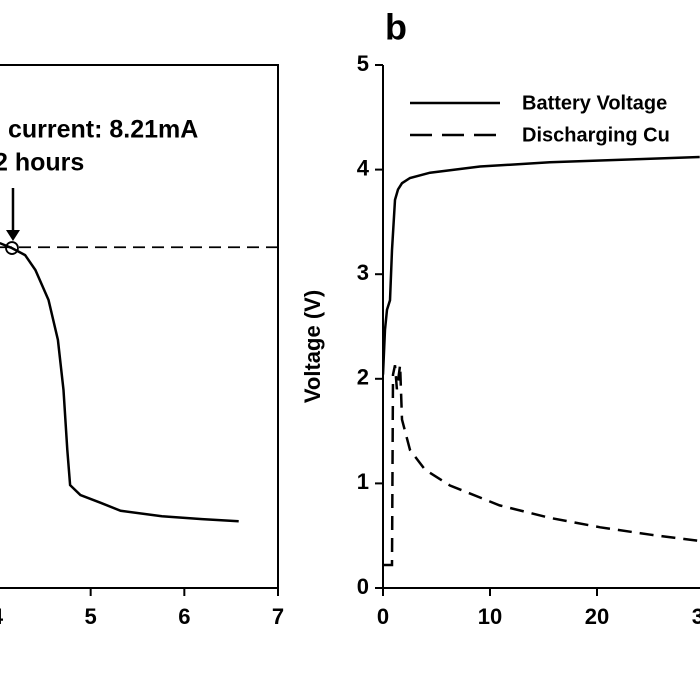  I want to click on marker, so click(12, 248).